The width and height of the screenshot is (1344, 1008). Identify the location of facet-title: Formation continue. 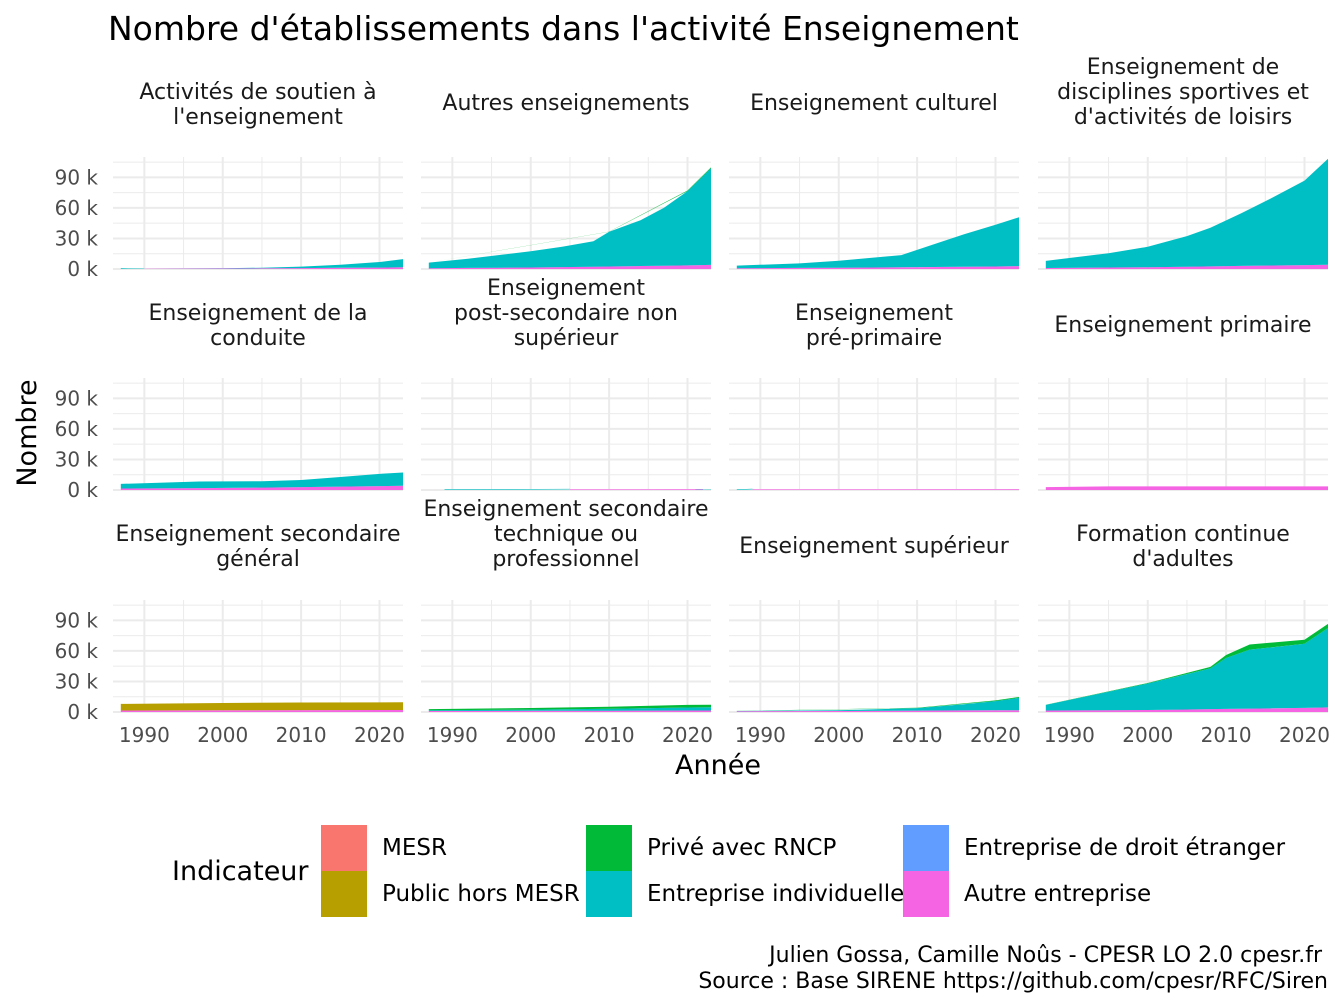
(1183, 534).